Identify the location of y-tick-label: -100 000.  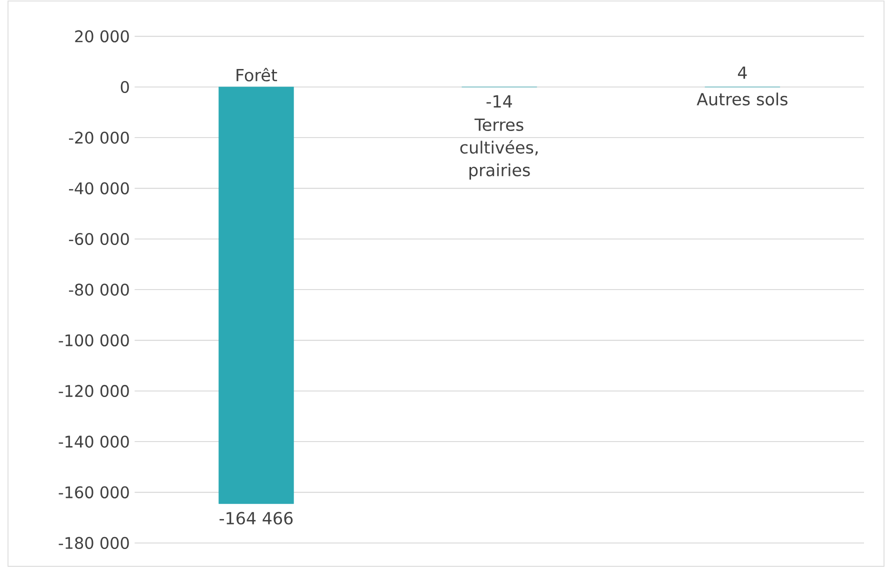
(93, 340).